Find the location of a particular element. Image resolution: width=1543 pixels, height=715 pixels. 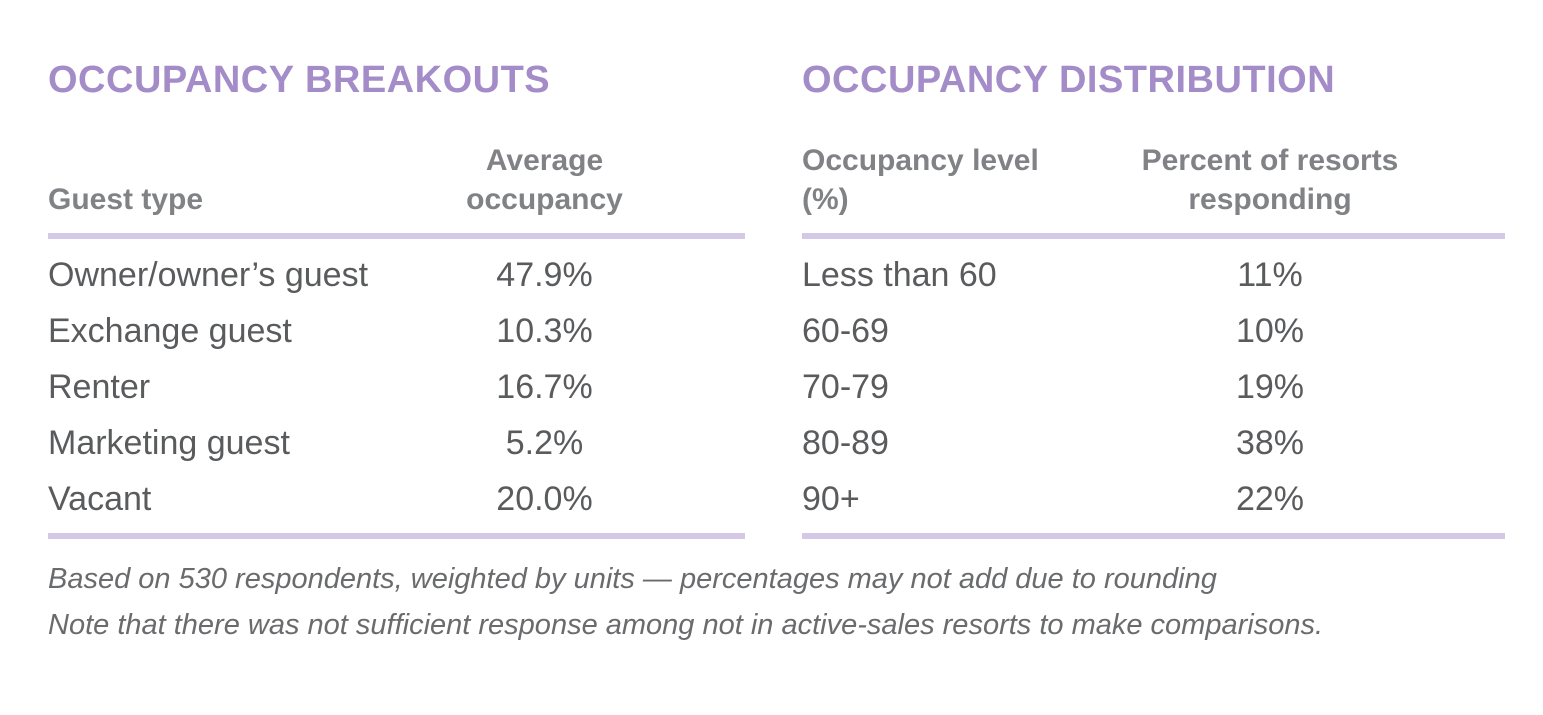

row-value: 10.3% is located at coordinates (544, 331).